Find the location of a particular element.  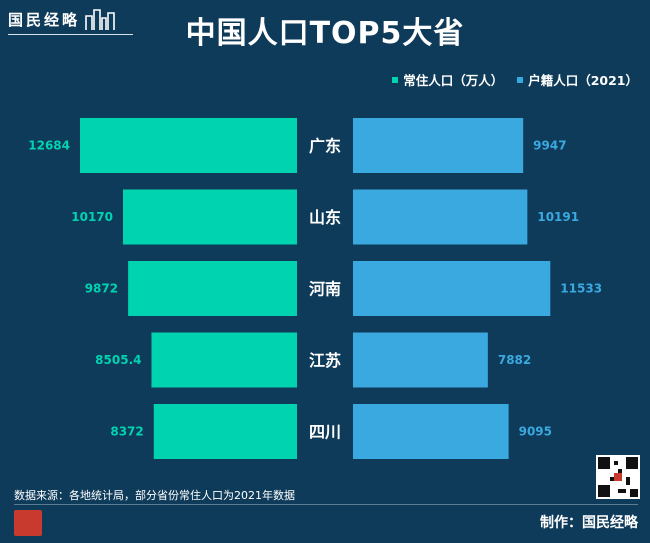

value-label-registered-0: 9947 is located at coordinates (549, 146).